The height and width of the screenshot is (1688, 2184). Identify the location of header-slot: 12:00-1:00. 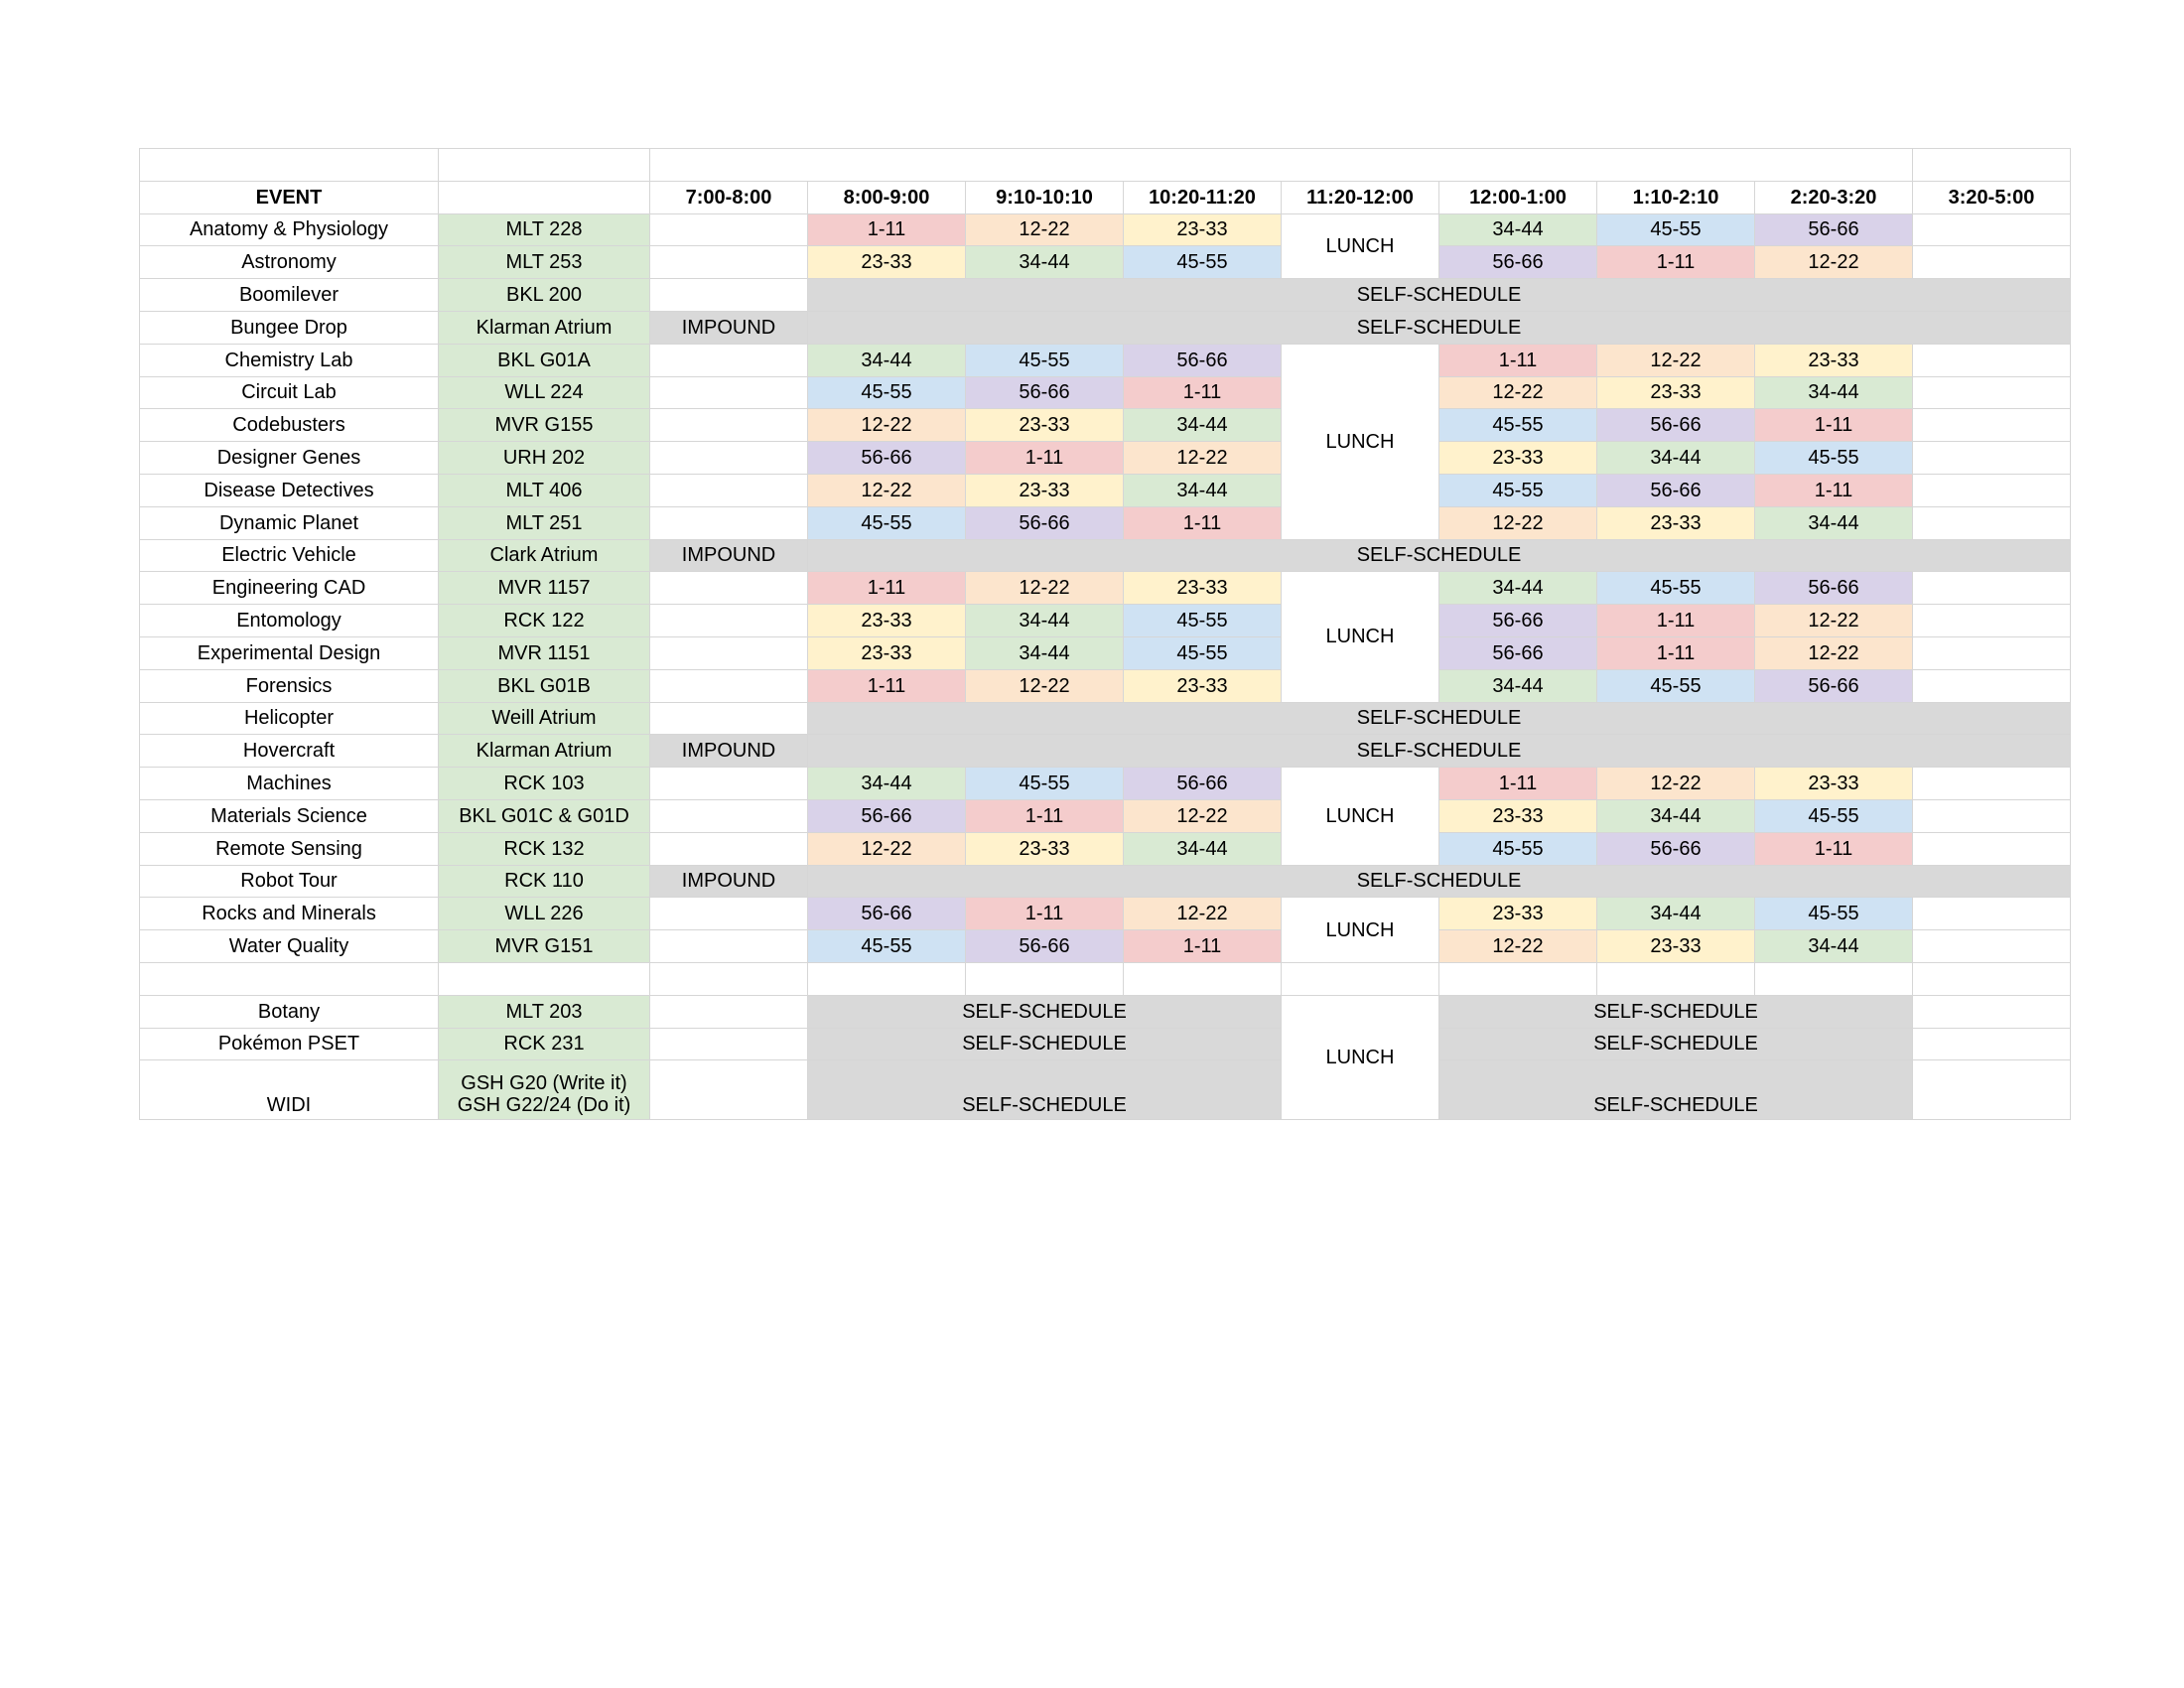
(1517, 197).